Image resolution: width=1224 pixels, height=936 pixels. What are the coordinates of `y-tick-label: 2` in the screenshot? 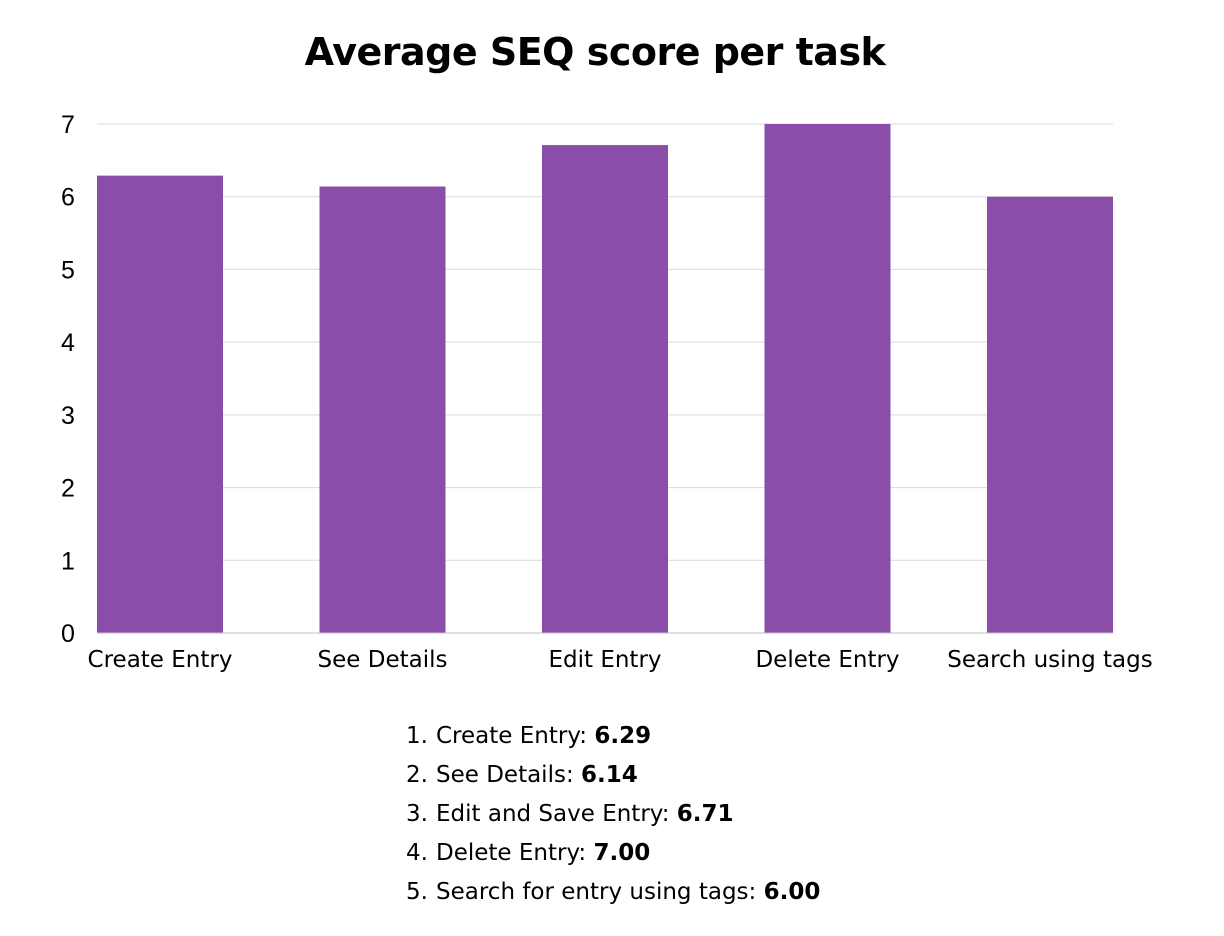 It's located at (68, 489).